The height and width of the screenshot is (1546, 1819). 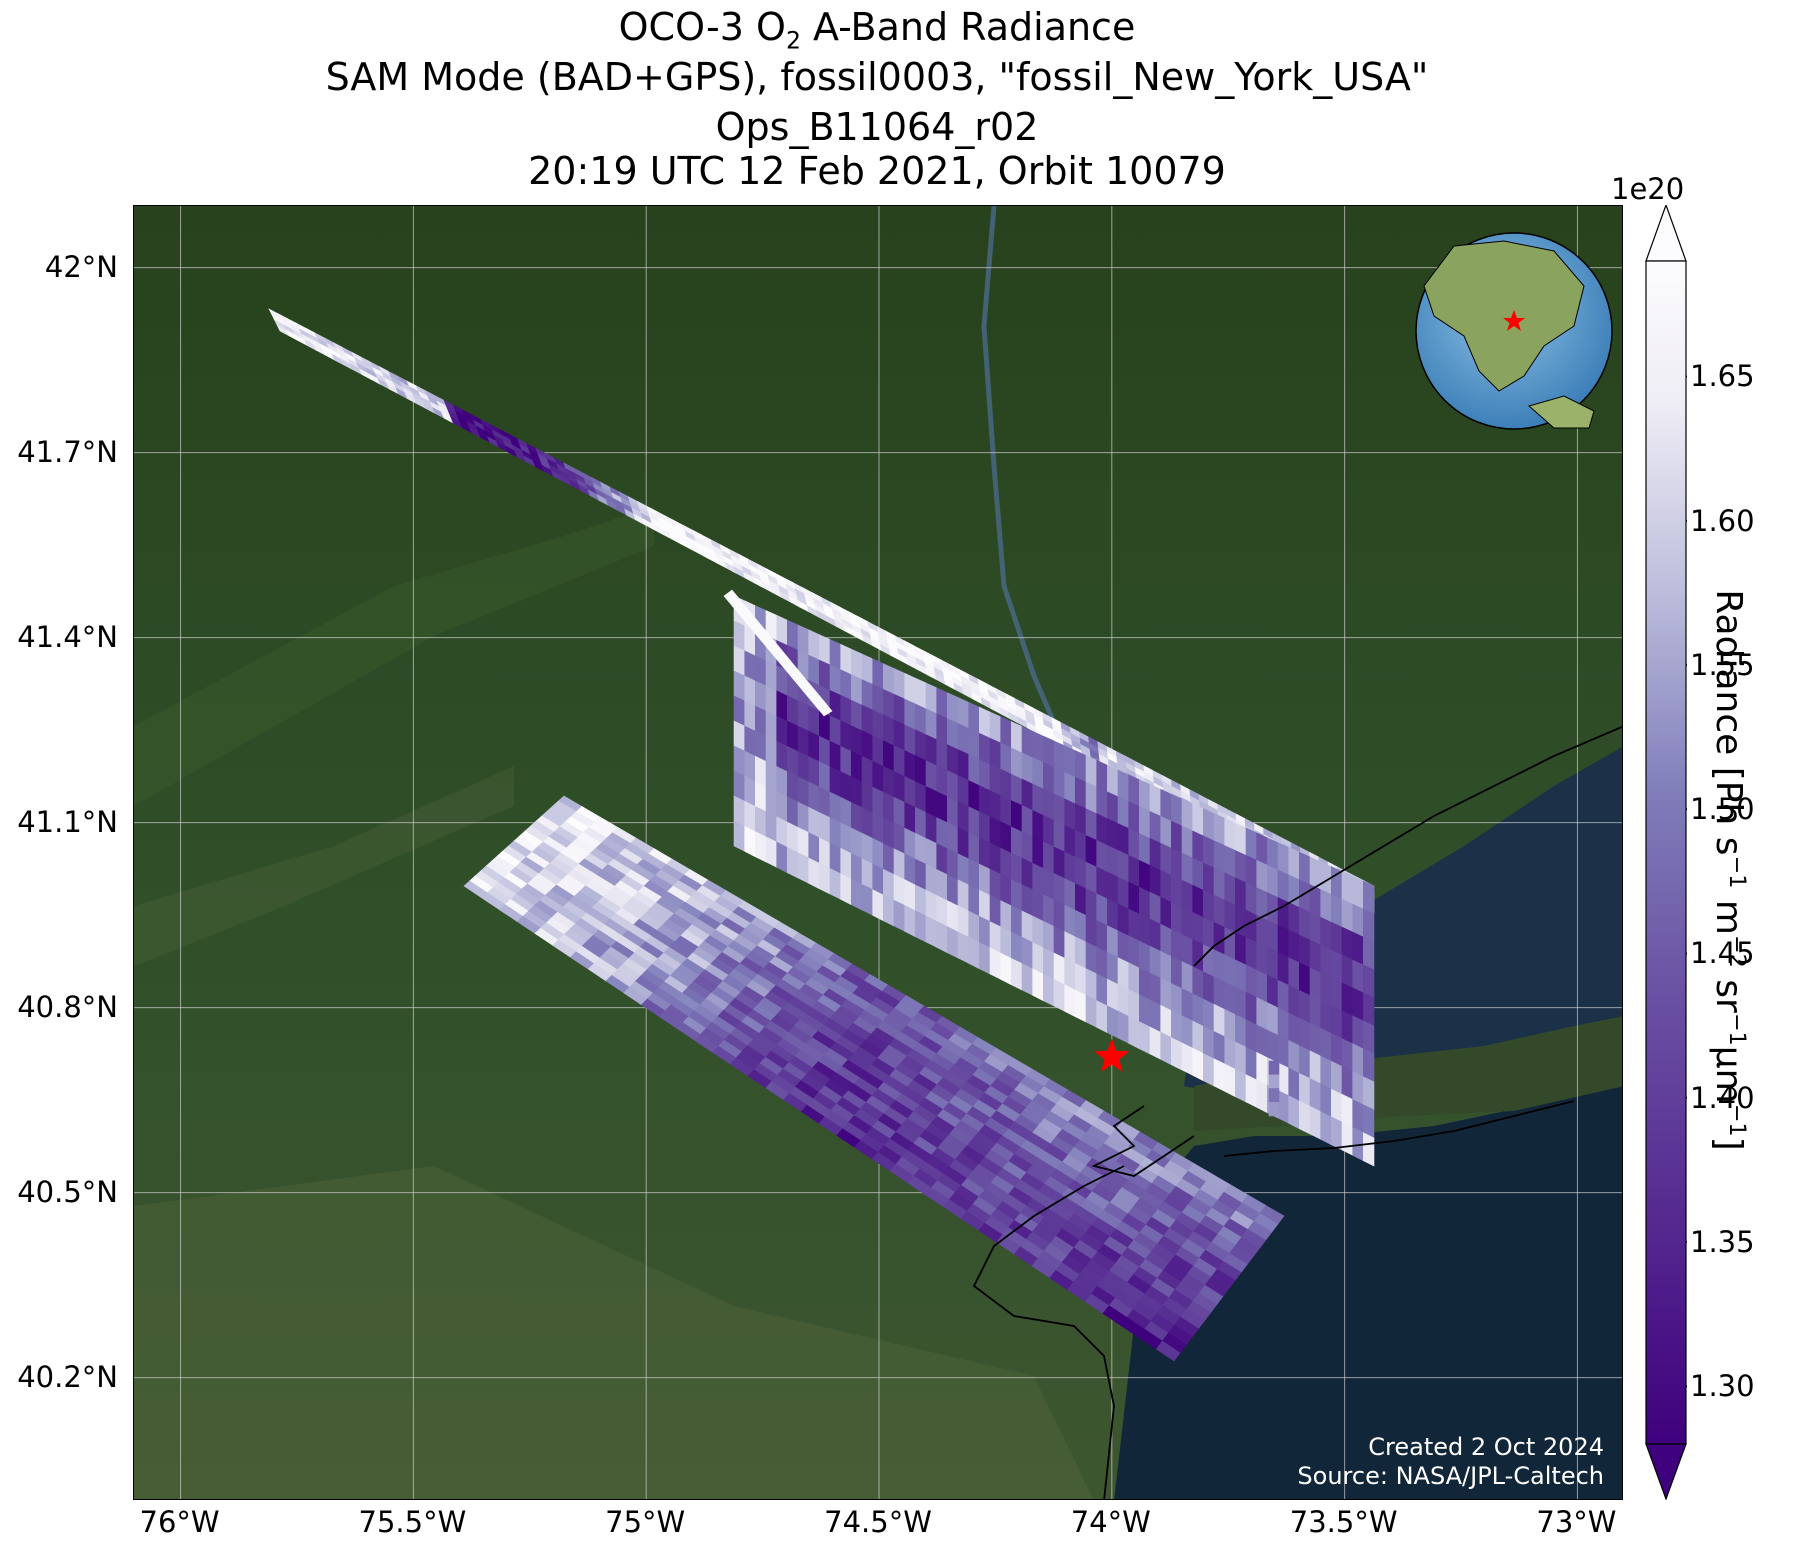 What do you see at coordinates (394, 656) in the screenshot?
I see `land-ridge-shading` at bounding box center [394, 656].